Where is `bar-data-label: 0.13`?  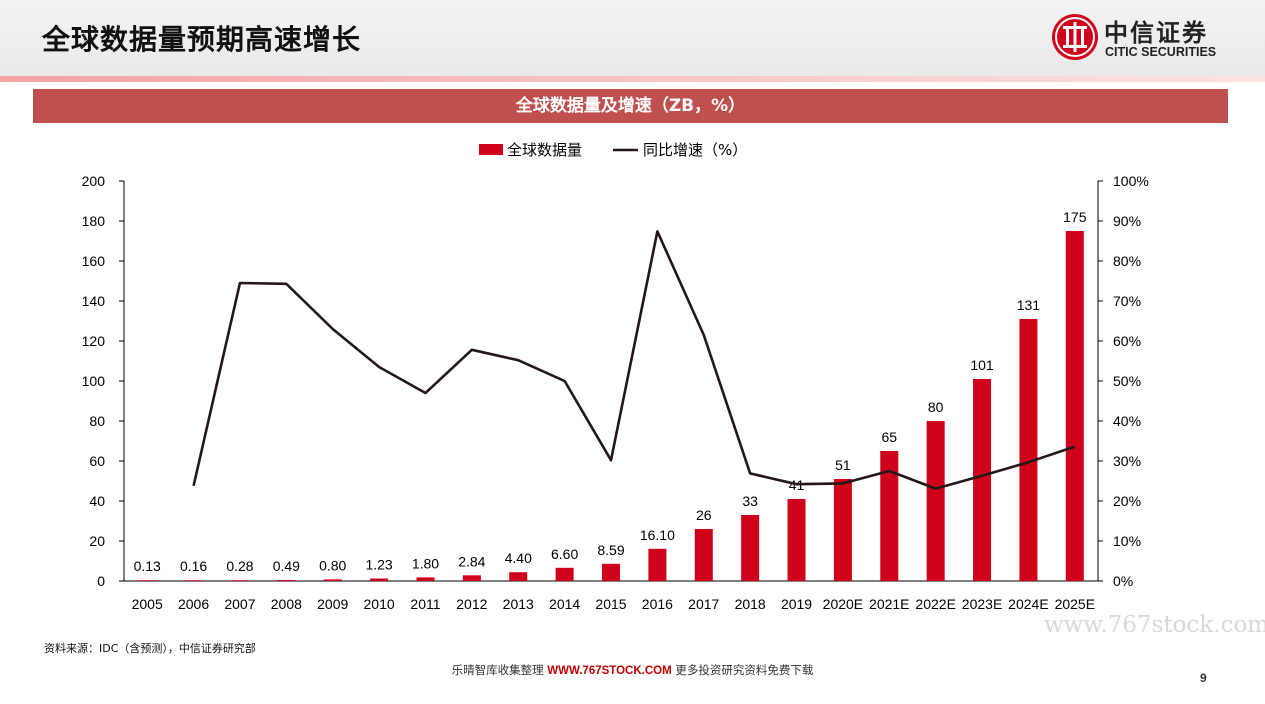
bar-data-label: 0.13 is located at coordinates (147, 566).